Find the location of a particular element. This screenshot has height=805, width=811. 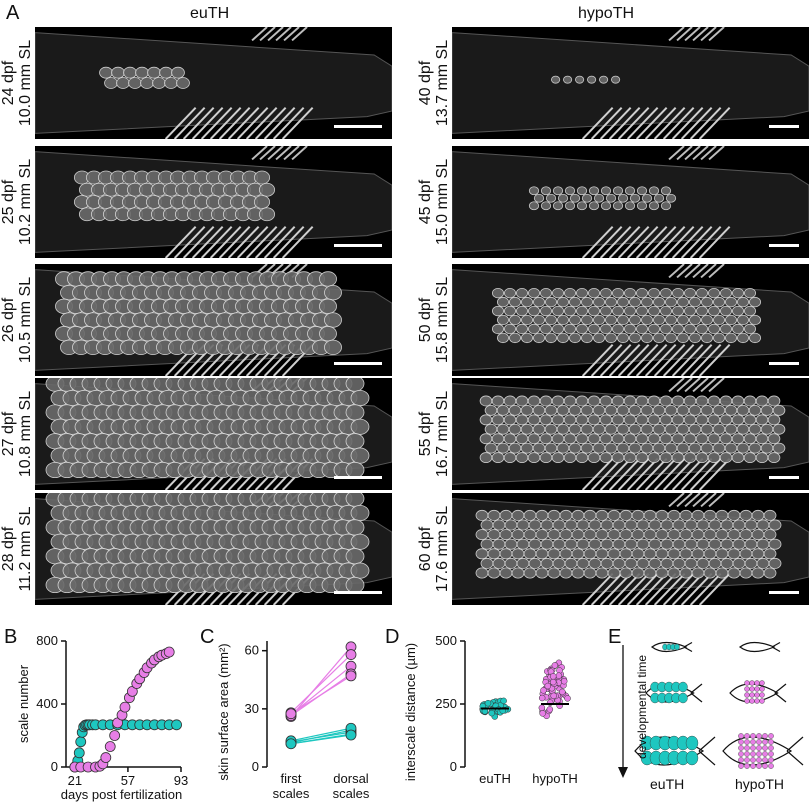

category-label: scales is located at coordinates (351, 793).